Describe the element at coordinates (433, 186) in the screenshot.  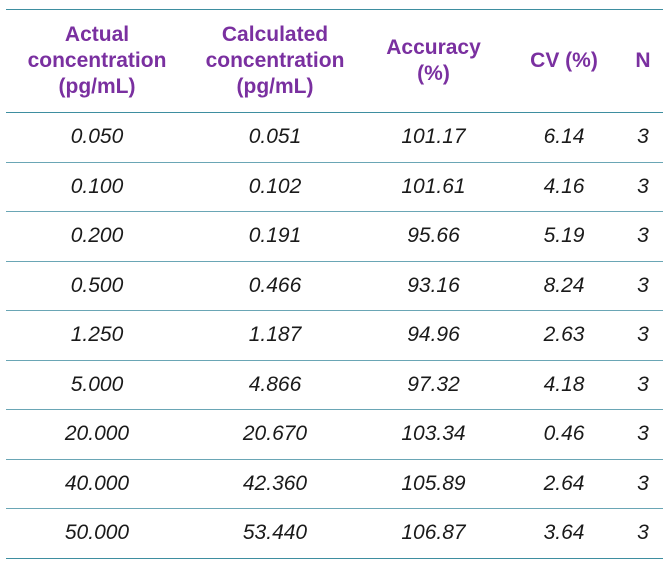
I see `cell-accuracy: 101.61` at that location.